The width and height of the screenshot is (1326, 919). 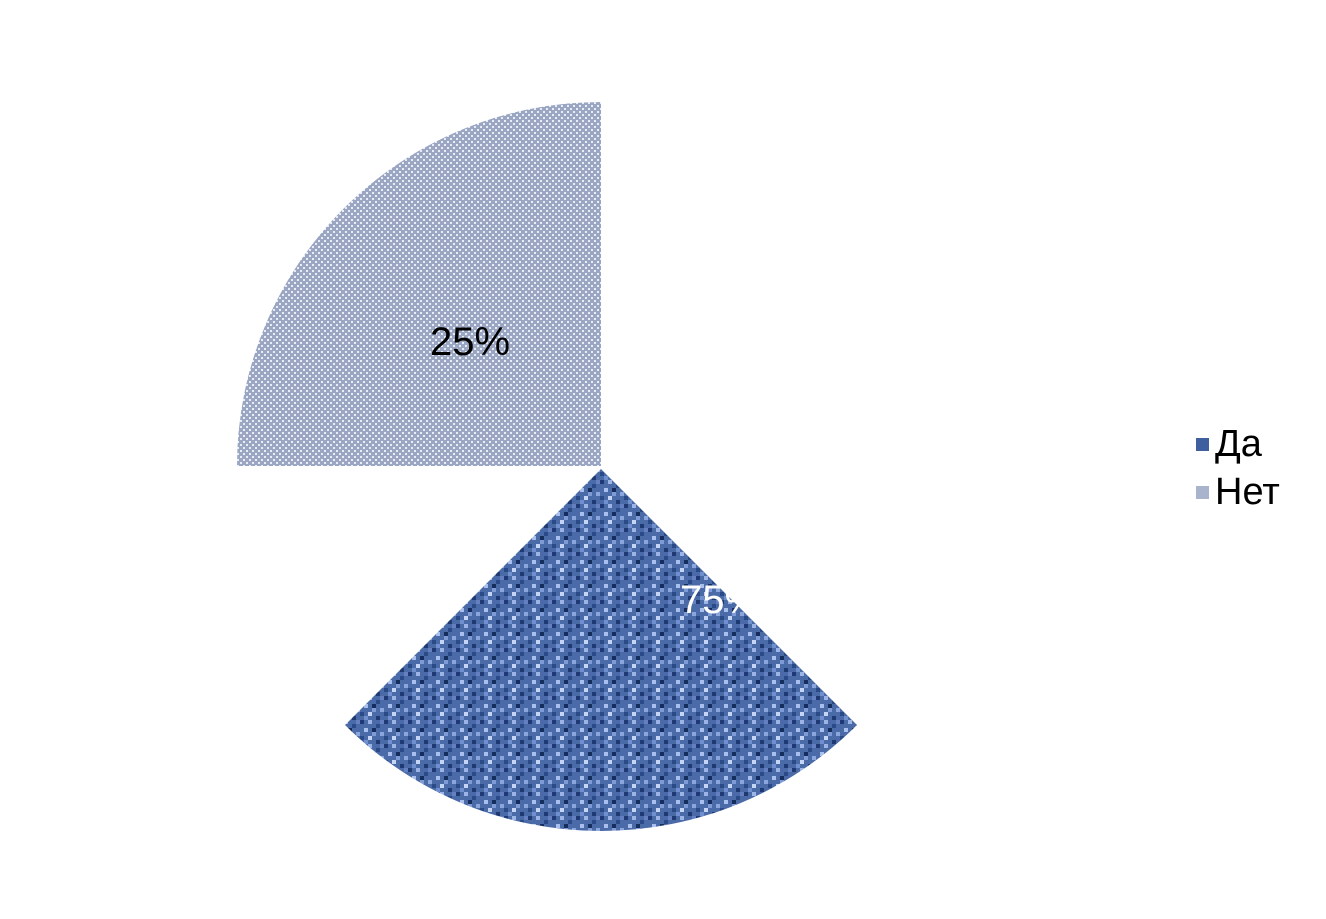 I want to click on legend-label: Да, so click(x=1238, y=444).